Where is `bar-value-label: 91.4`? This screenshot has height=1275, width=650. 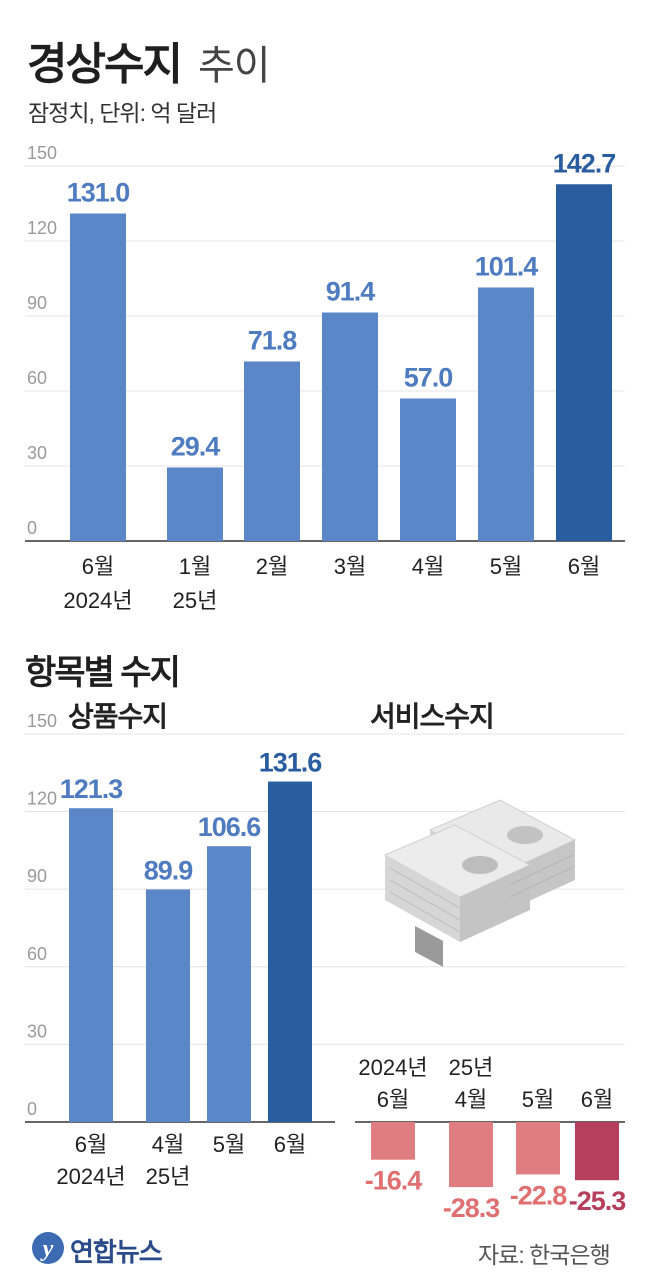
bar-value-label: 91.4 is located at coordinates (351, 292).